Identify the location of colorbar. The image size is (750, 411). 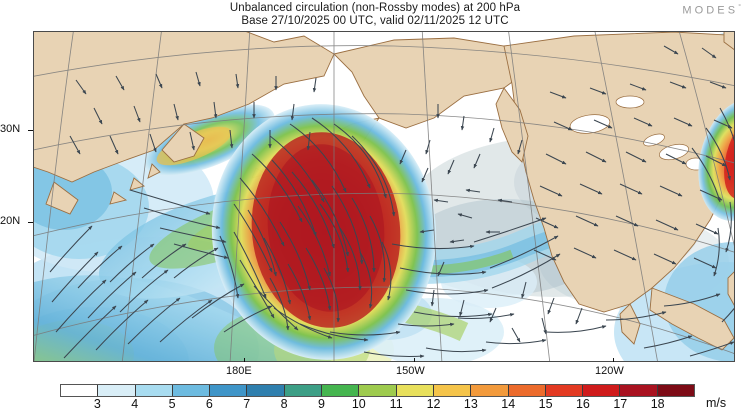
(377, 390).